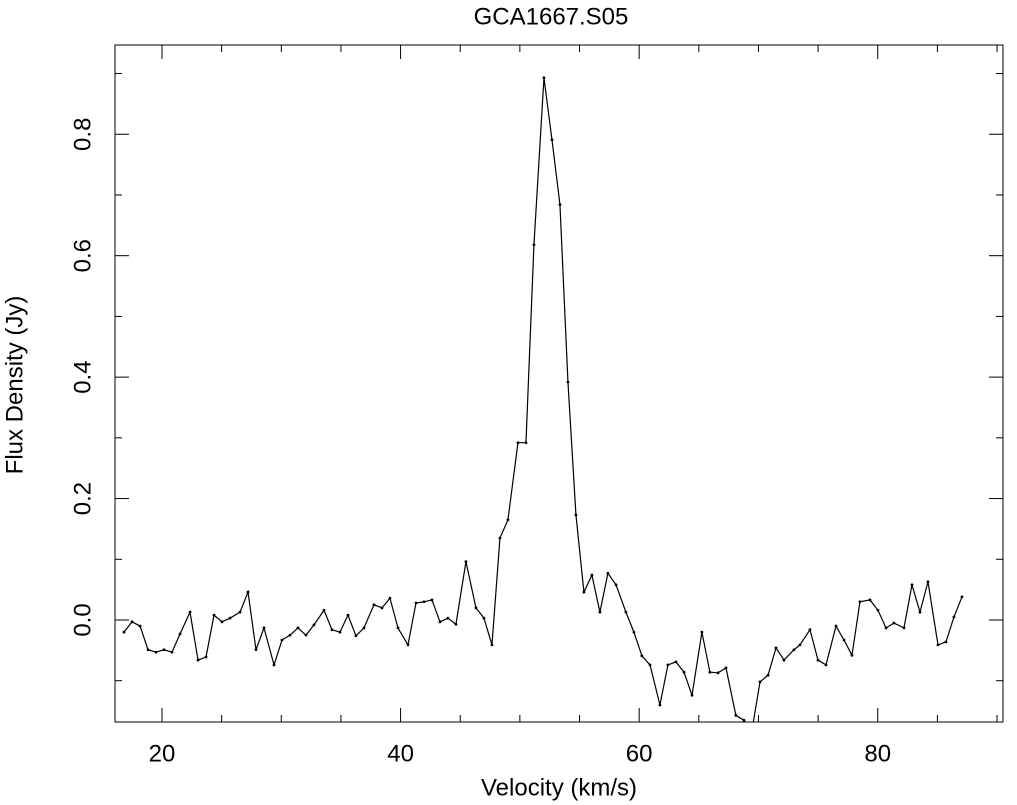  What do you see at coordinates (82, 376) in the screenshot?
I see `y-tick-label: 0.4` at bounding box center [82, 376].